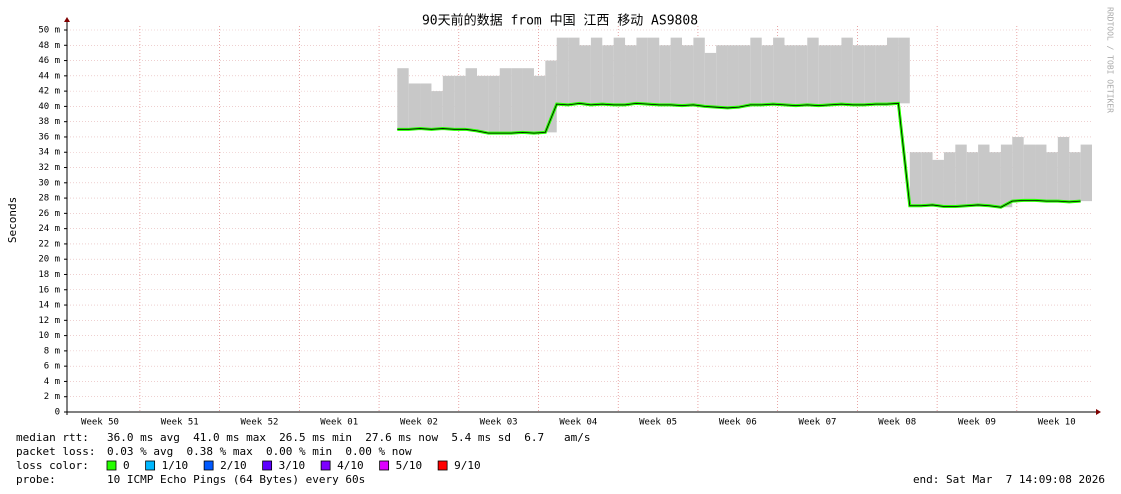 Image resolution: width=1121 pixels, height=494 pixels. Describe the element at coordinates (49, 168) in the screenshot. I see `y-tick-label: 32 m` at that location.